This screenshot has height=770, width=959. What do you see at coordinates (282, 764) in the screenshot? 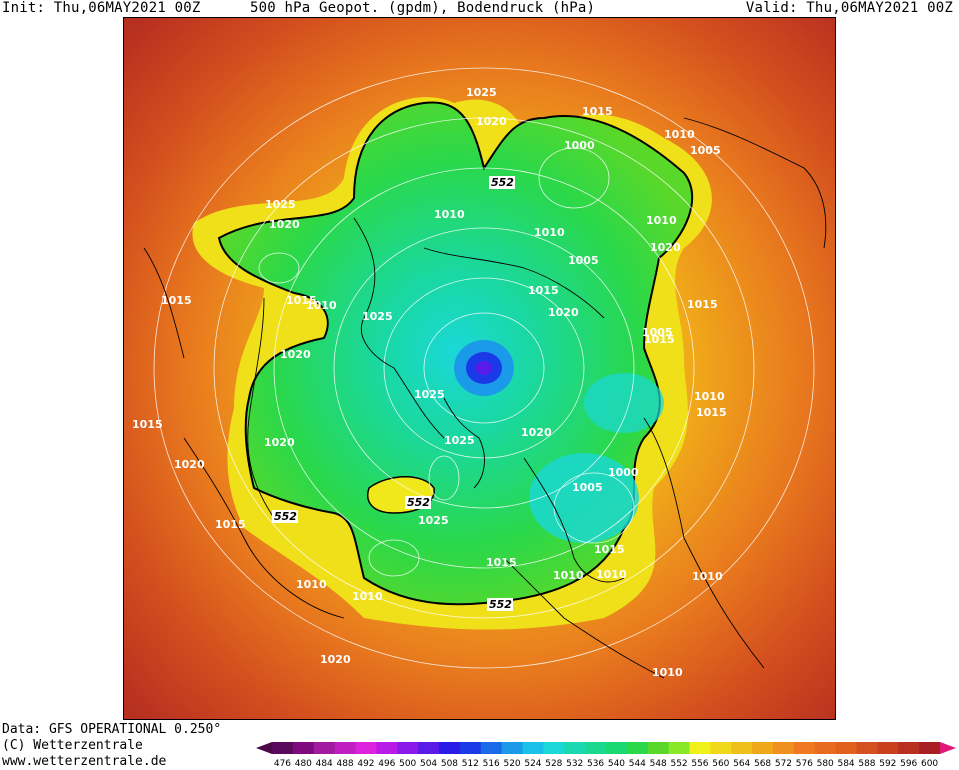
I see `legend-tick-label: 476` at bounding box center [282, 764].